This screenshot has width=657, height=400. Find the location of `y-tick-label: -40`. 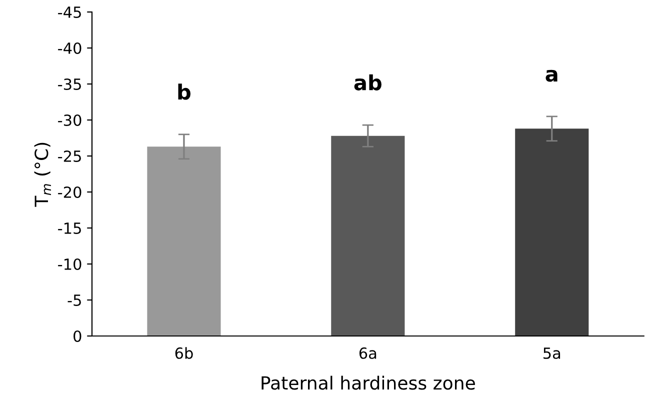

y-tick-label: -40 is located at coordinates (70, 48).